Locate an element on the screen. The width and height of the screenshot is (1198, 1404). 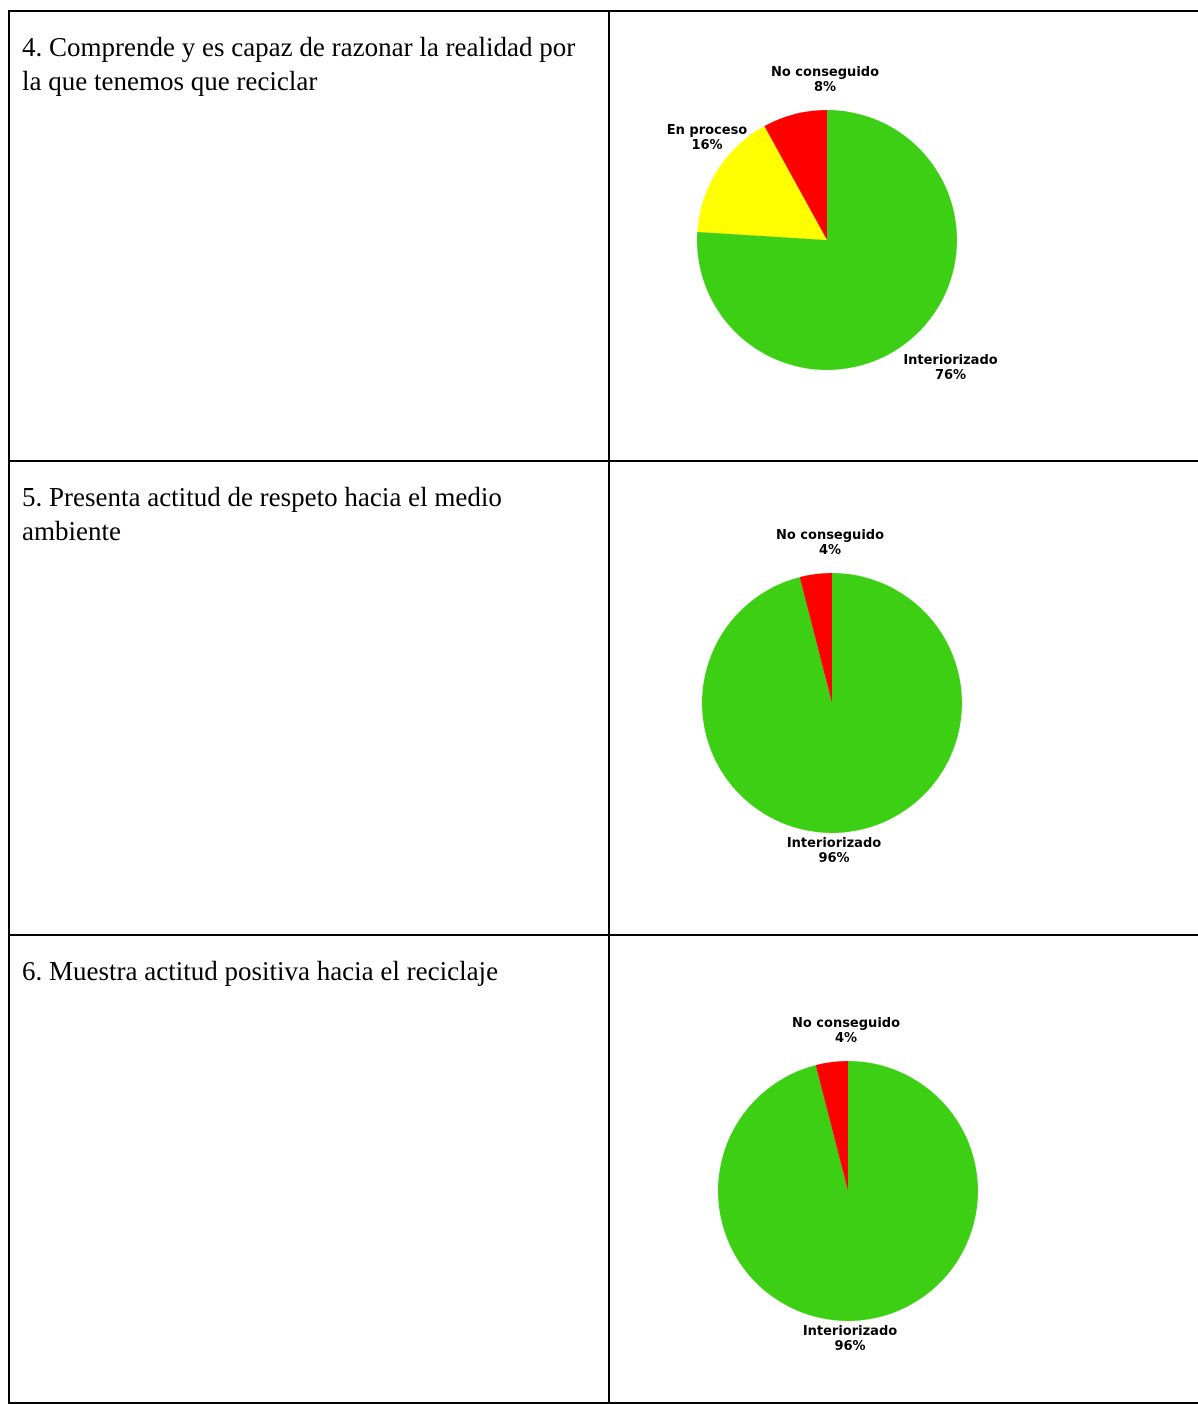
slice-label-en-proceso: En proceso is located at coordinates (707, 130).